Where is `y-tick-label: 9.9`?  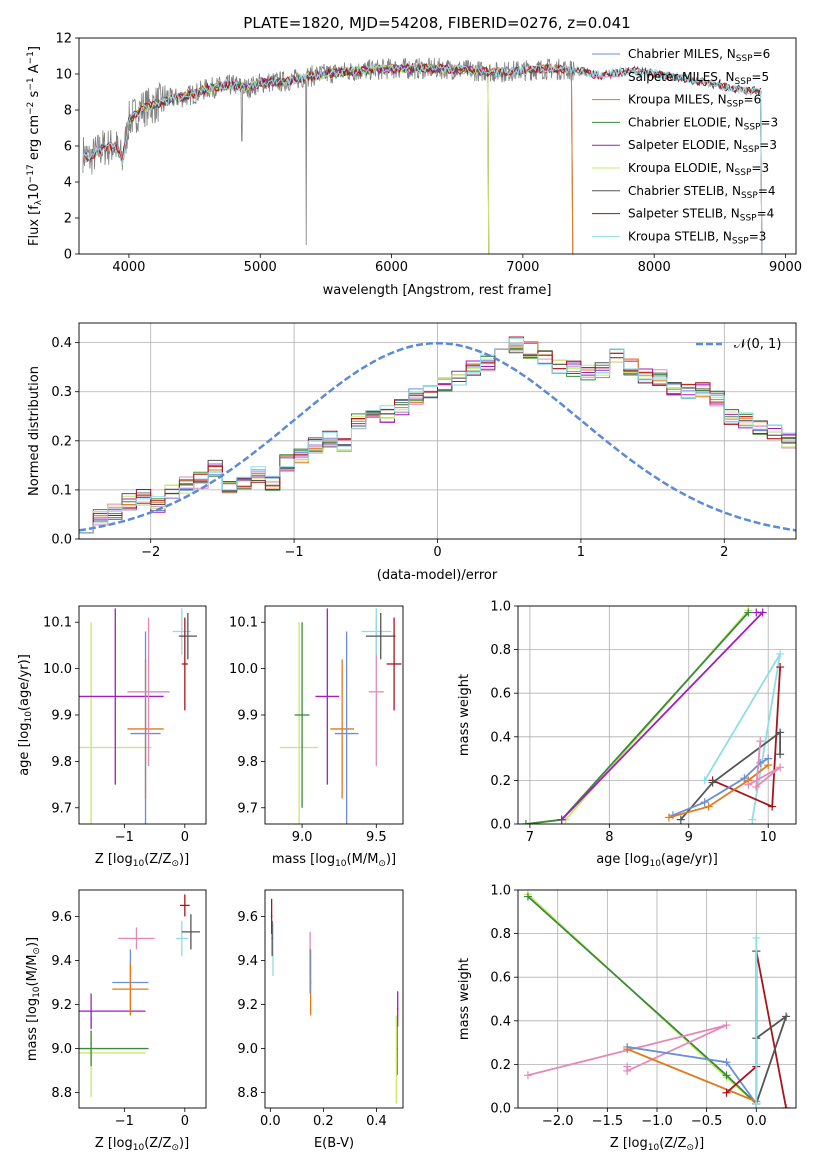 y-tick-label: 9.9 is located at coordinates (247, 716).